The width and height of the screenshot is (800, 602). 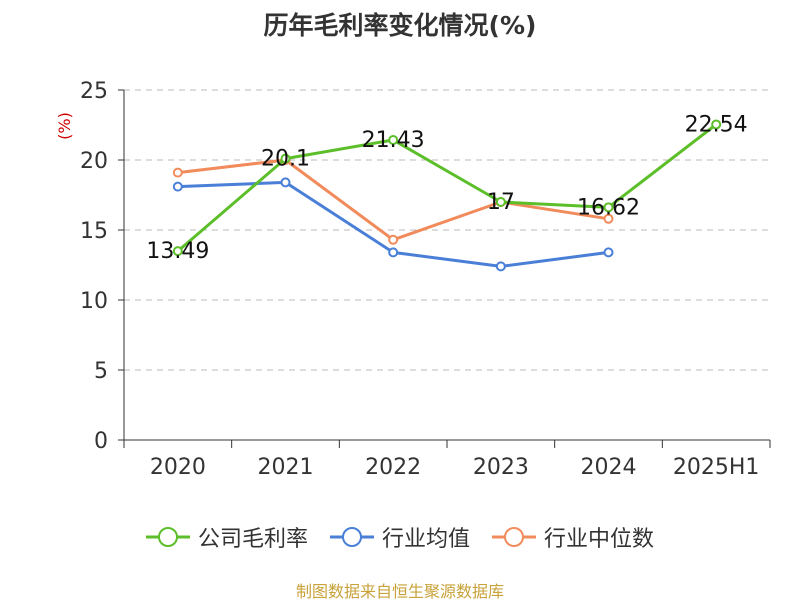 What do you see at coordinates (252, 539) in the screenshot?
I see `legend-label: 公司毛利率` at bounding box center [252, 539].